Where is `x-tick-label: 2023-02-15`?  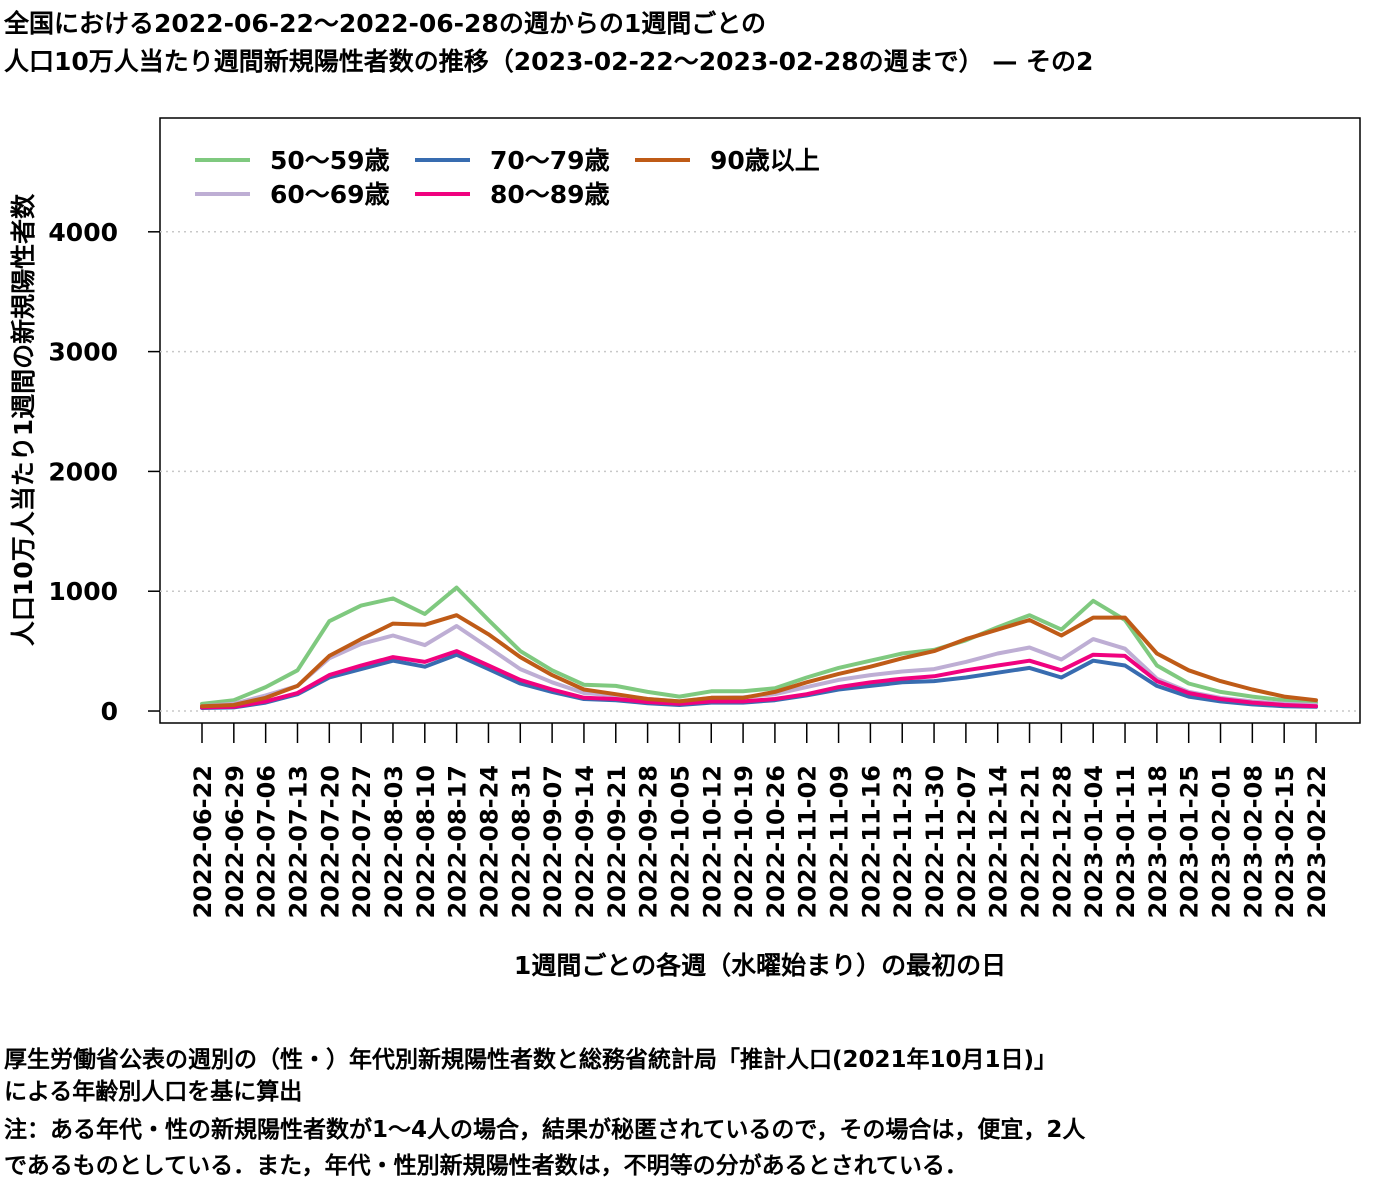 x-tick-label: 2023-02-15 is located at coordinates (1285, 842).